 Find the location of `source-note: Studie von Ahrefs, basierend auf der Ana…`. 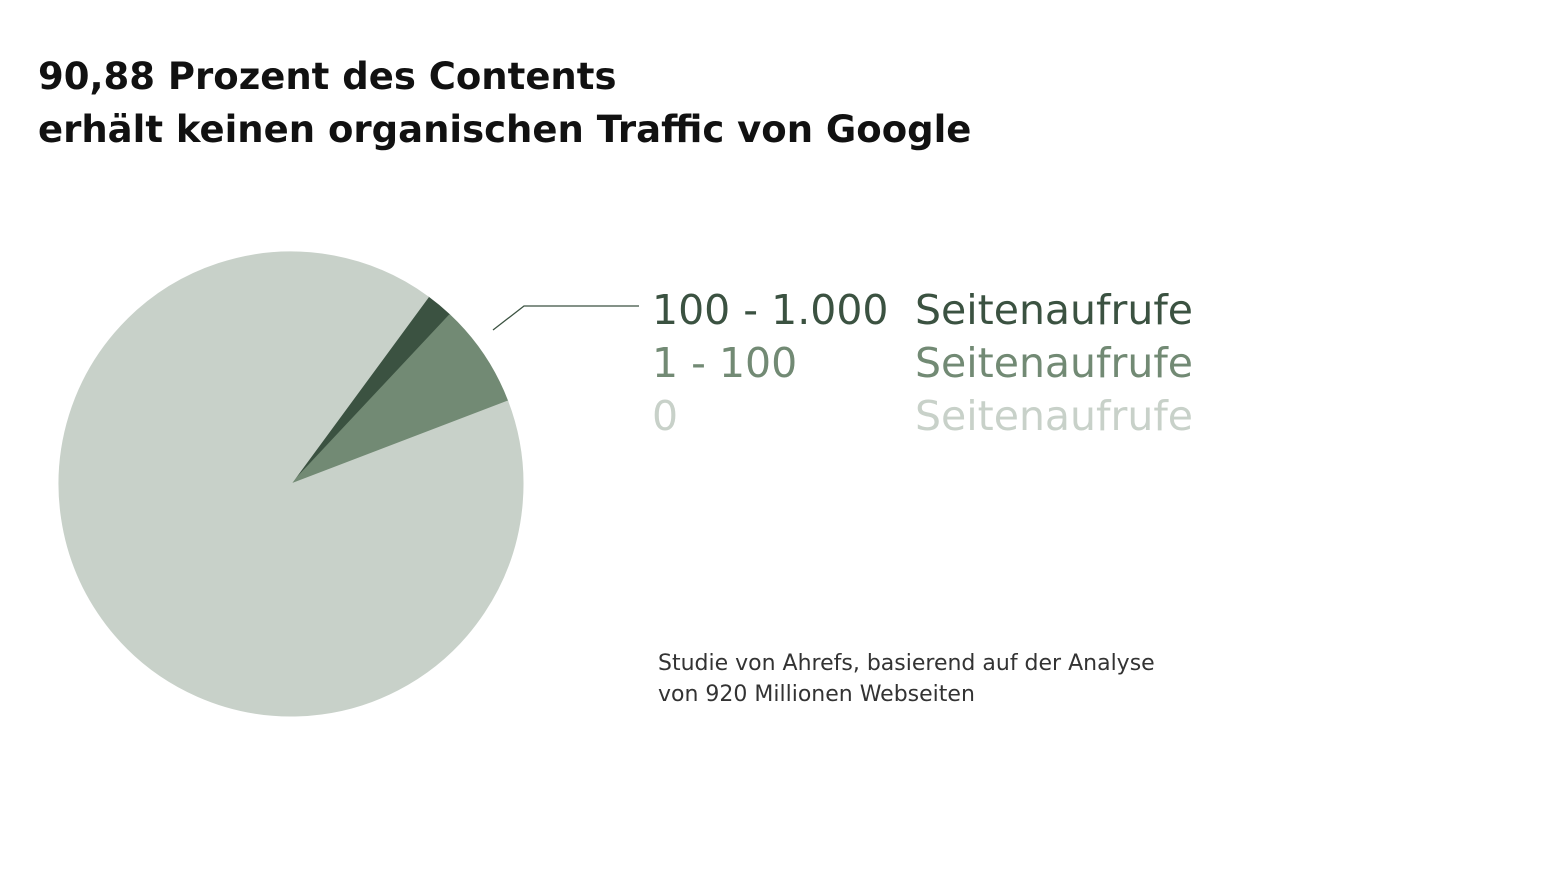

source-note: Studie von Ahrefs, basierend auf der Ana… is located at coordinates (906, 679).